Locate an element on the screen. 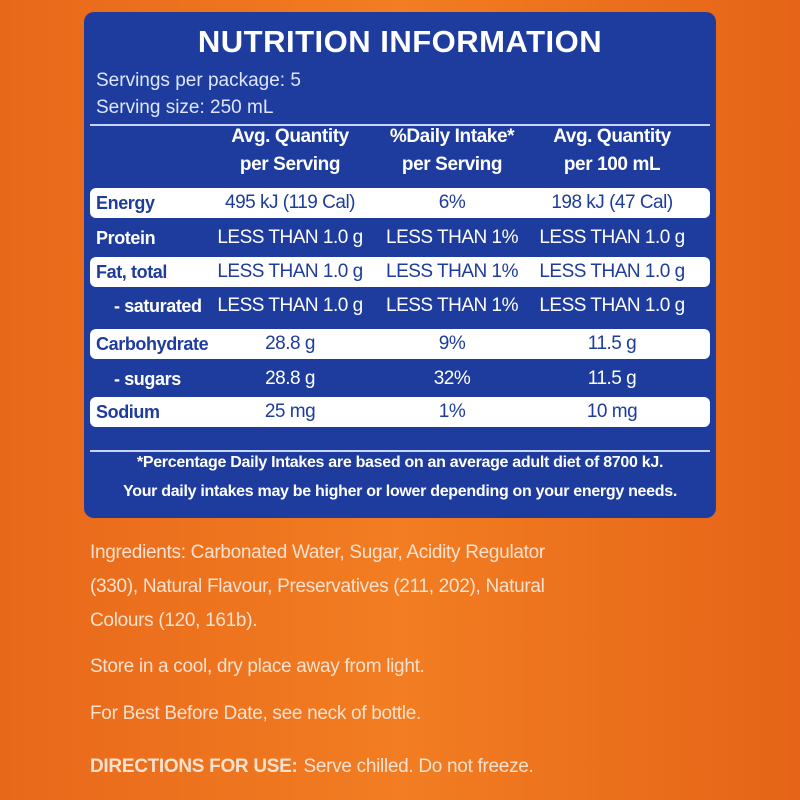  column-header: per 100 mL is located at coordinates (612, 164).